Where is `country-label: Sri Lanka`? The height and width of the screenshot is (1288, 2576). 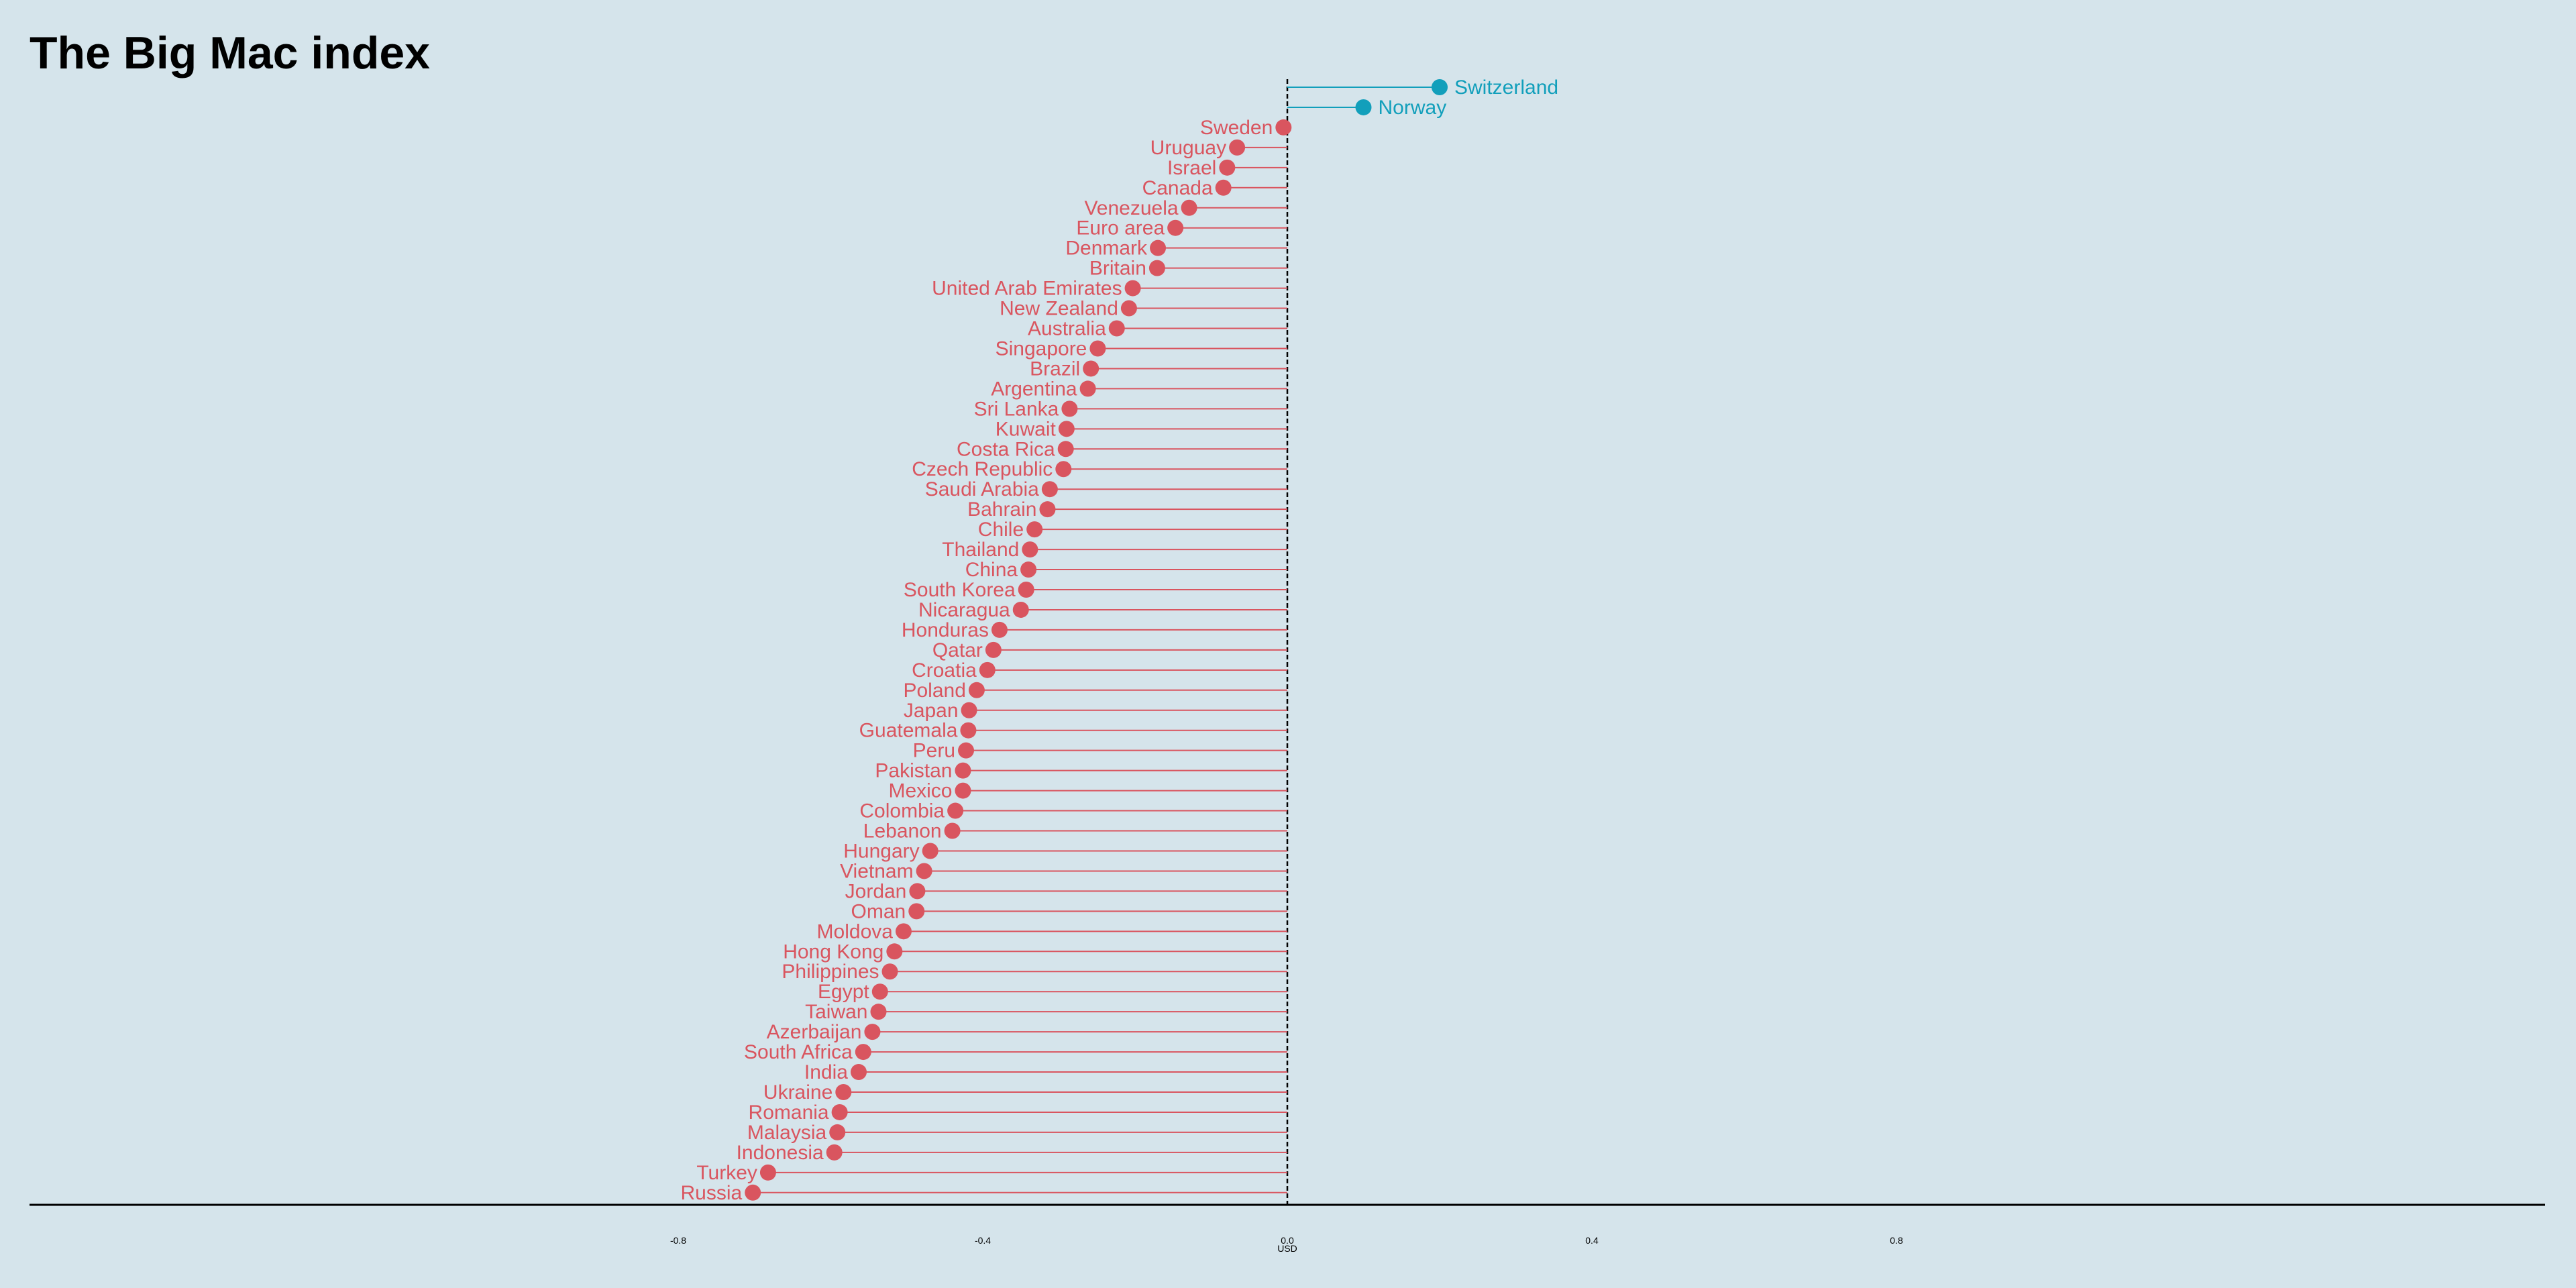 country-label: Sri Lanka is located at coordinates (1016, 409).